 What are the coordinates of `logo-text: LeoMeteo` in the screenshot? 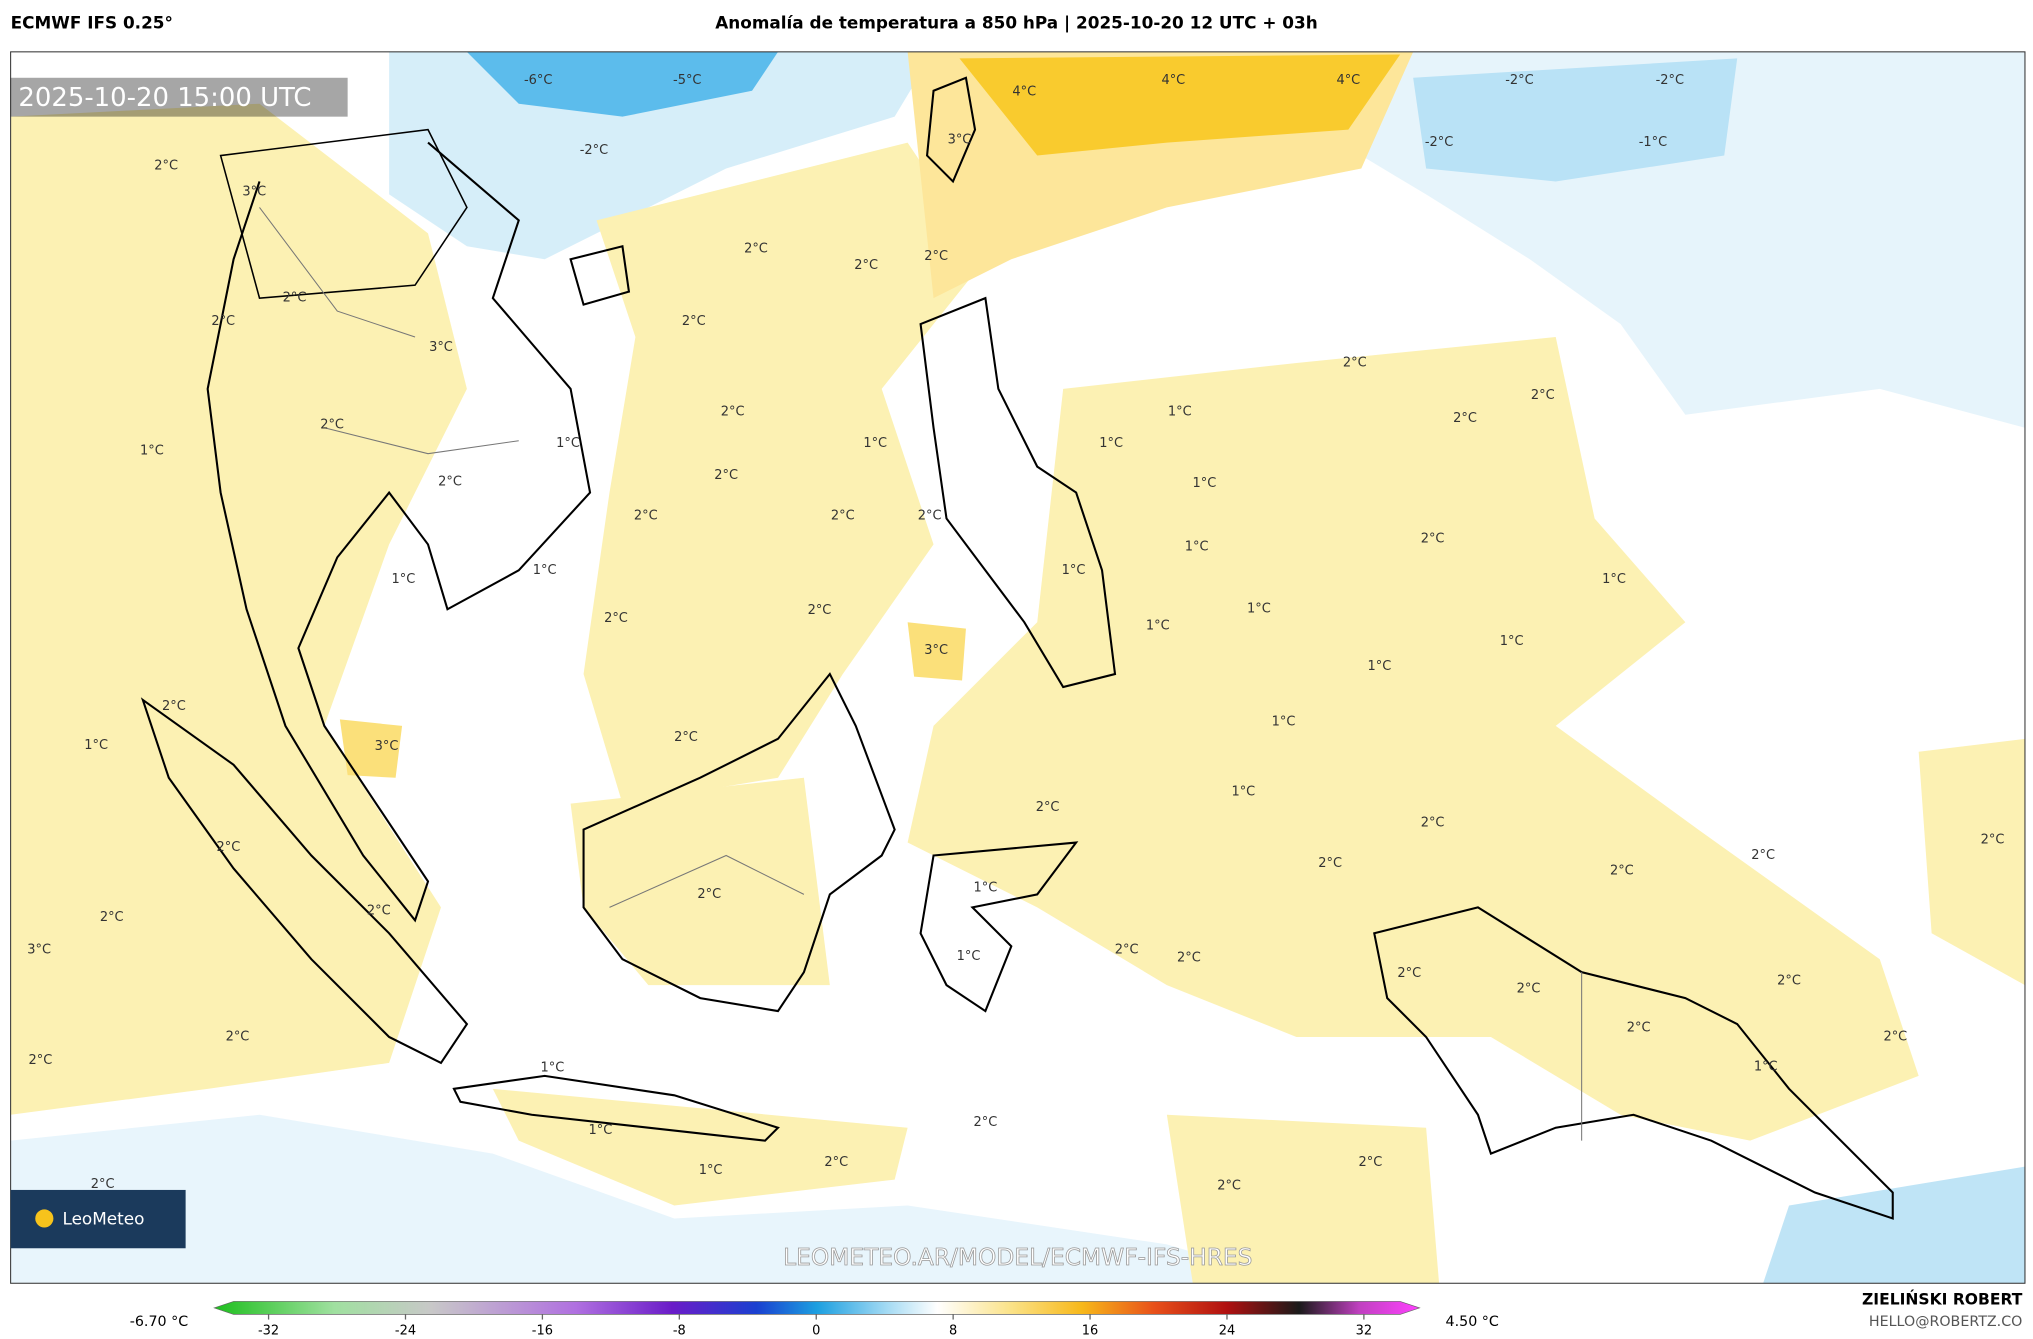 It's located at (103, 1219).